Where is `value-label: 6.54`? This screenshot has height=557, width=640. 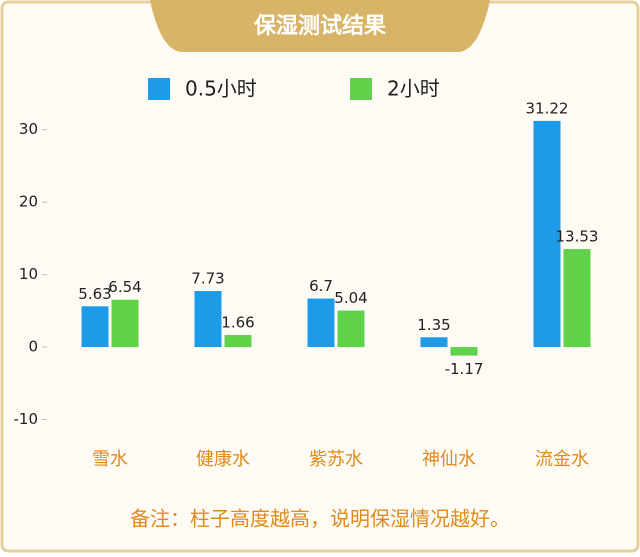
value-label: 6.54 is located at coordinates (124, 287).